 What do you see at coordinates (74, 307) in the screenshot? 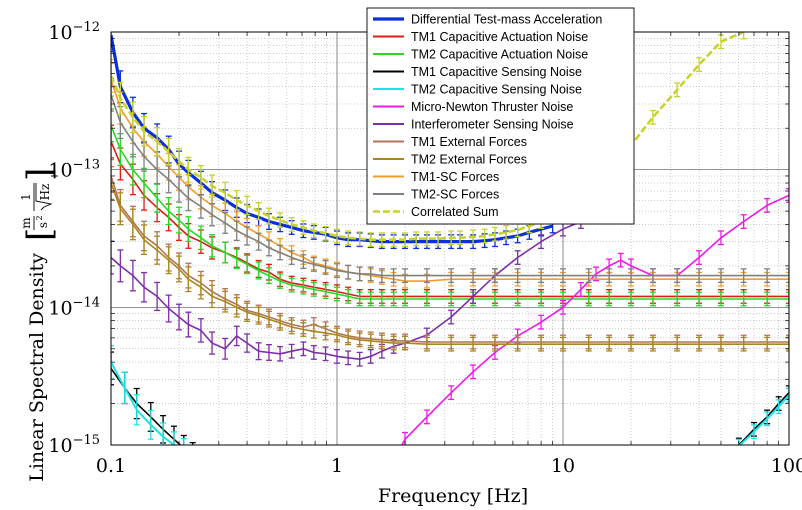
I see `y-tick-label: 10−14` at bounding box center [74, 307].